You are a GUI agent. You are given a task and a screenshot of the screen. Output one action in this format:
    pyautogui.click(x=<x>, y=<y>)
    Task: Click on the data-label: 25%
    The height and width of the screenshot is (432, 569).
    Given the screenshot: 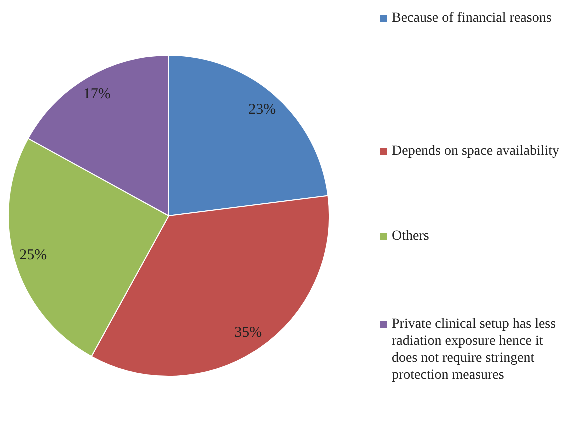 What is the action you would take?
    pyautogui.click(x=34, y=255)
    